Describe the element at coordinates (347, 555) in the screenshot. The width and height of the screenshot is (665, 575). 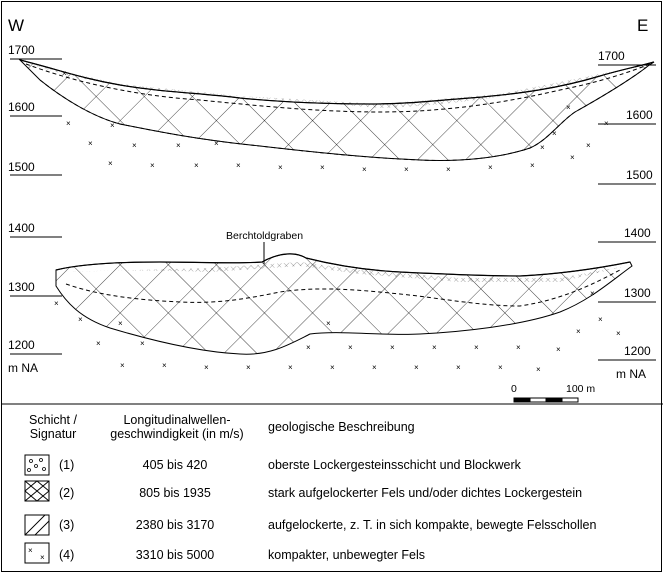
I see `legend-row-4-description: kompakter, unbewegter Fels` at that location.